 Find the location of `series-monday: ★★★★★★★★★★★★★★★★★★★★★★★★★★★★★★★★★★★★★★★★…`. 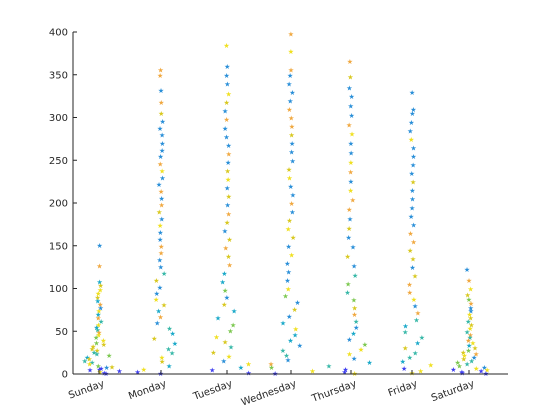

series-monday: ★★★★★★★★★★★★★★★★★★★★★★★★★★★★★★★★★★★★★★★★… is located at coordinates (156, 223).